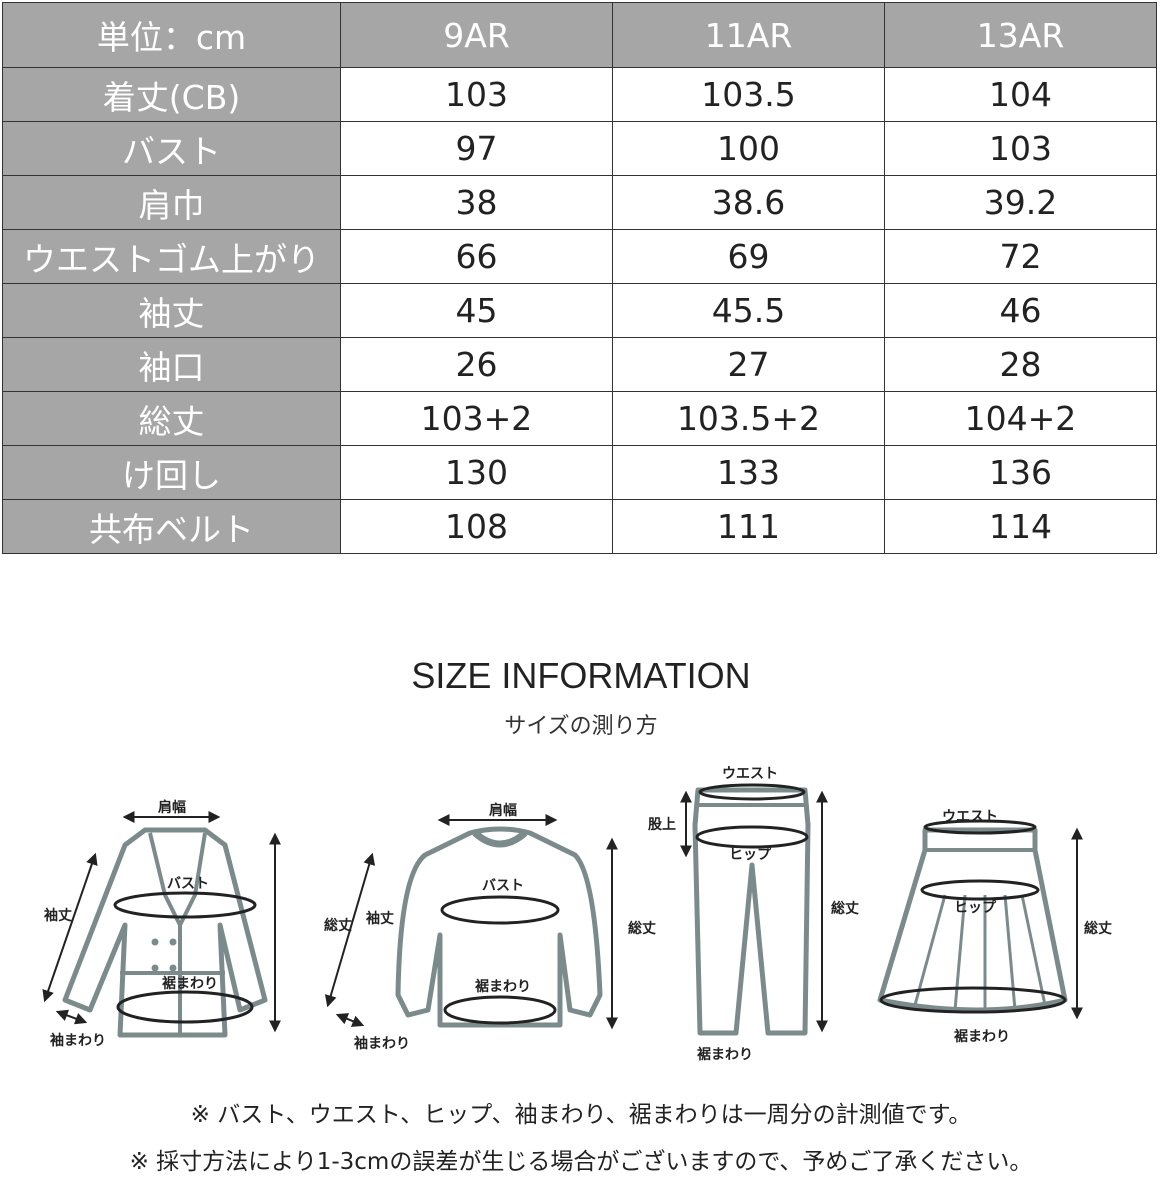  I want to click on size-value: 103+2, so click(476, 418).